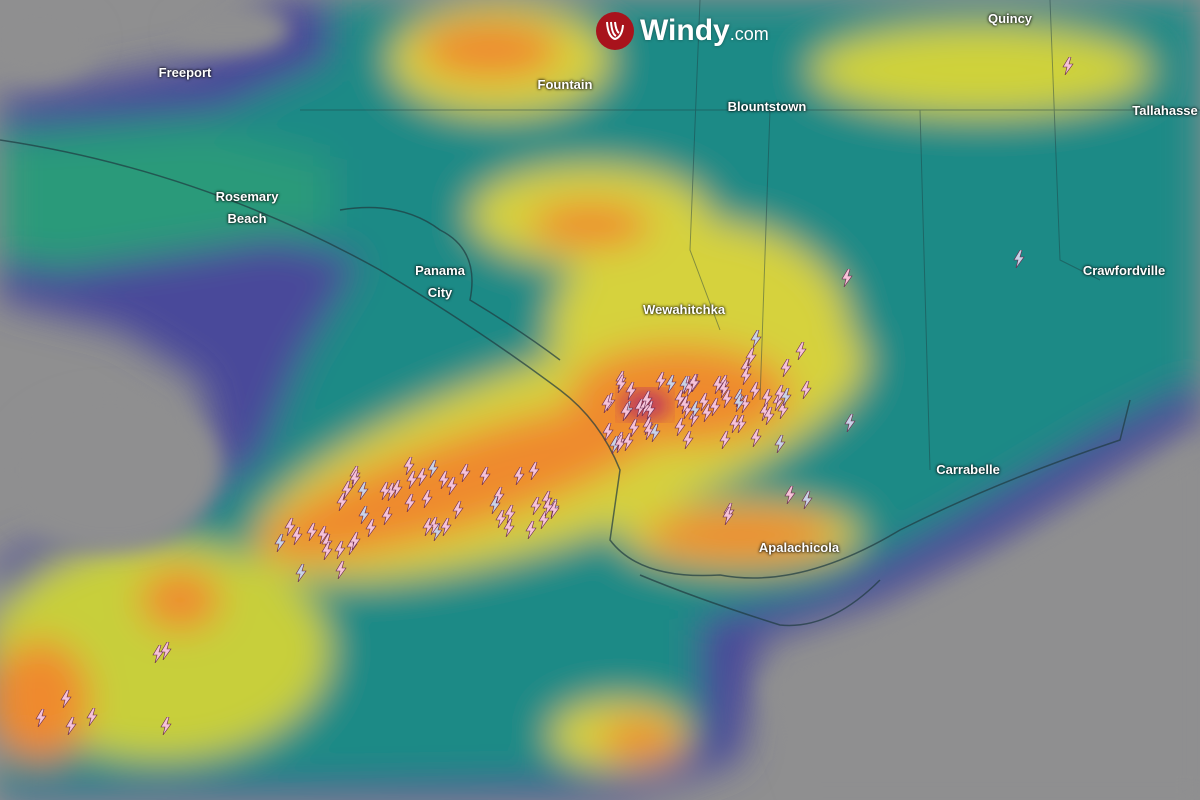 This screenshot has width=1200, height=800. What do you see at coordinates (1124, 270) in the screenshot?
I see `place-label: Crawfordville` at bounding box center [1124, 270].